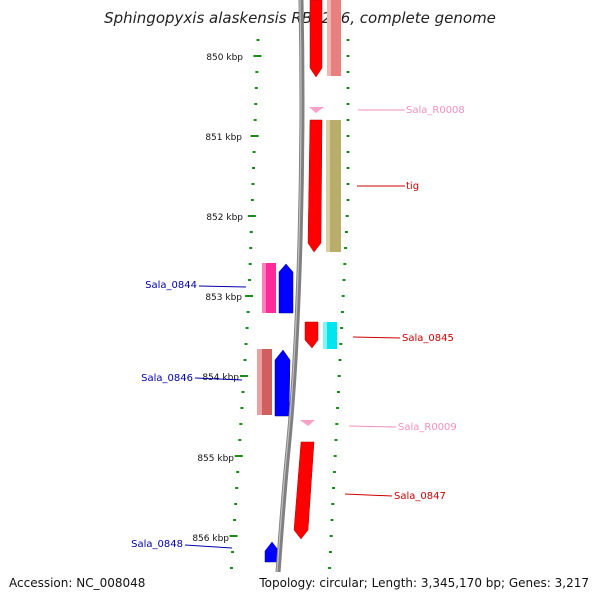 The image size is (600, 600). Describe the element at coordinates (223, 298) in the screenshot. I see `tick-label-853: 853 kbp` at that location.